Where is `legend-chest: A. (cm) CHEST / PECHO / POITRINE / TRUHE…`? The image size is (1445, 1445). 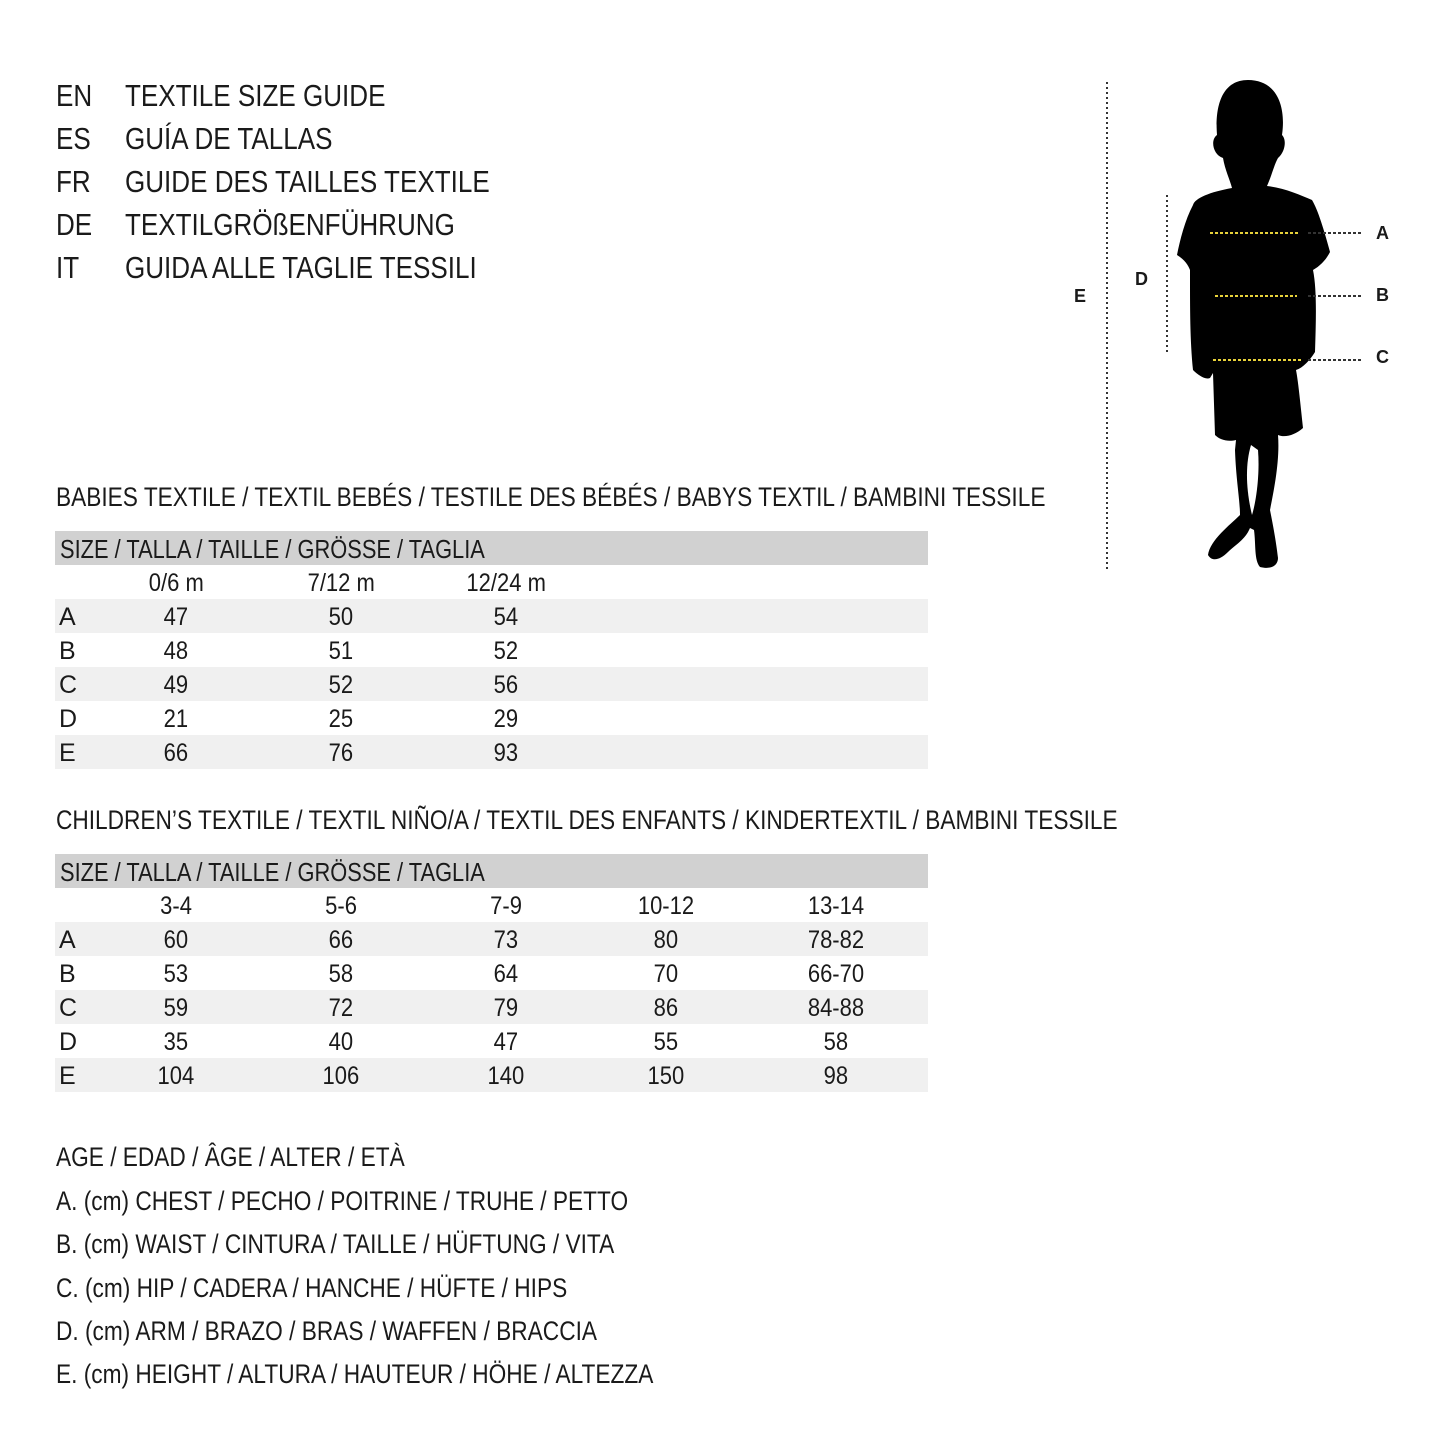 legend-chest: A. (cm) CHEST / PECHO / POITRINE / TRUHE… is located at coordinates (342, 1201).